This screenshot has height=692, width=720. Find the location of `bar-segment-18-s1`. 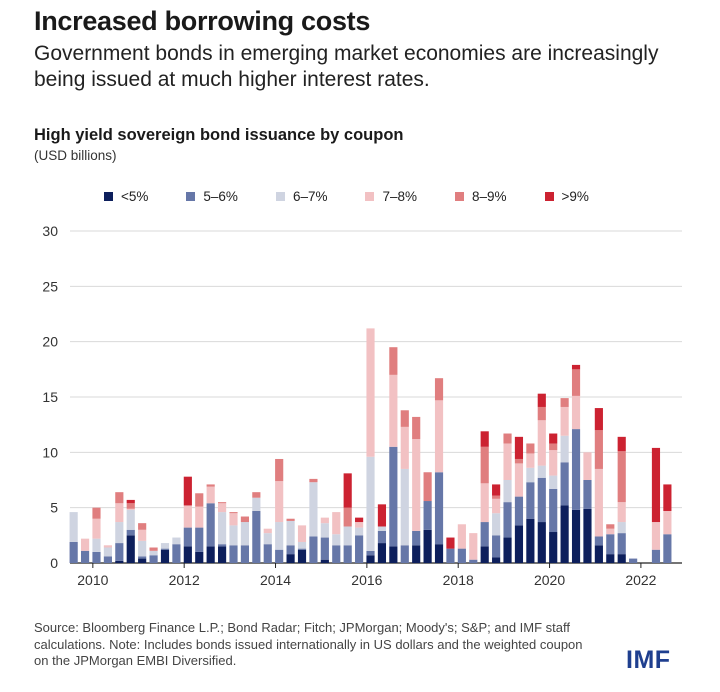

bar-segment-18-s1 is located at coordinates (279, 556).